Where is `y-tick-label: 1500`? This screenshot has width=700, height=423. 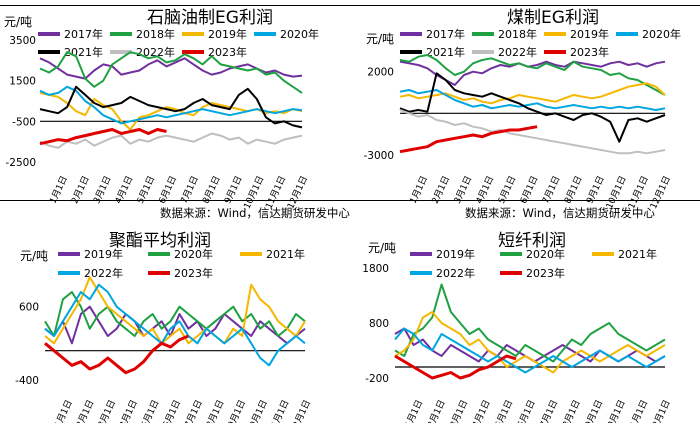
y-tick-label: 1500 is located at coordinates (22, 82).